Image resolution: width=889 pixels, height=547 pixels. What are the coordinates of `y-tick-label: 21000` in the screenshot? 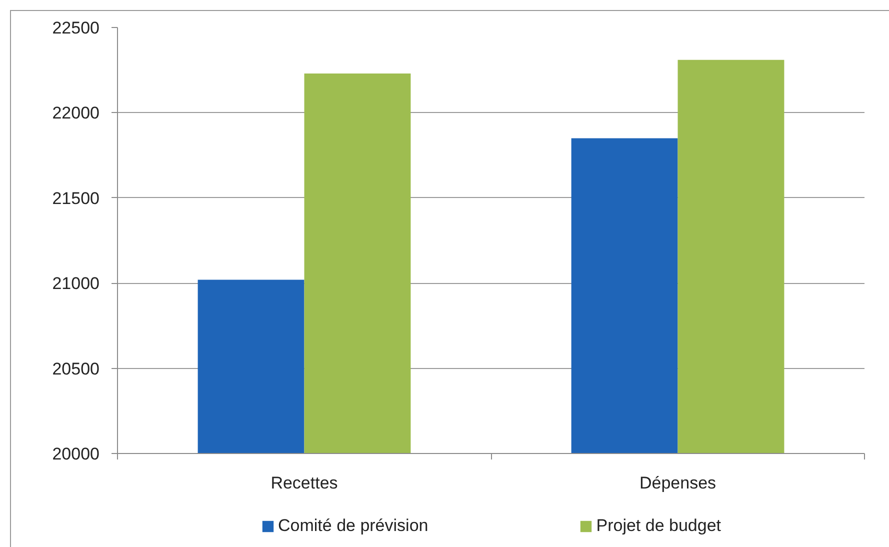 It's located at (76, 284).